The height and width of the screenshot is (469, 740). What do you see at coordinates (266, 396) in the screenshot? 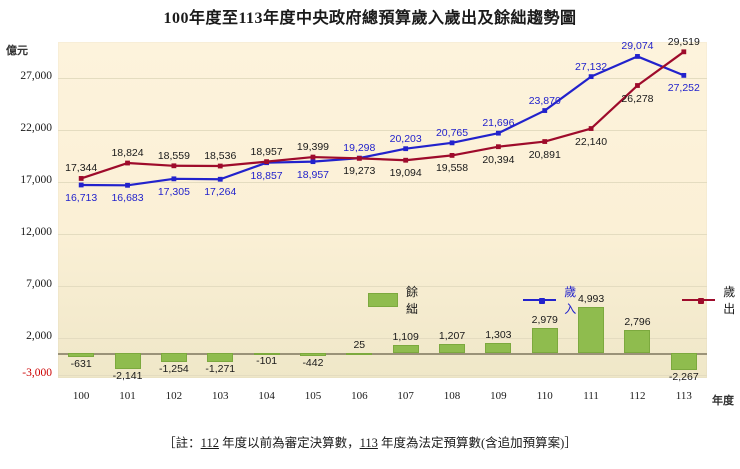
I see `x-axis-tick-104: 104` at bounding box center [266, 396].